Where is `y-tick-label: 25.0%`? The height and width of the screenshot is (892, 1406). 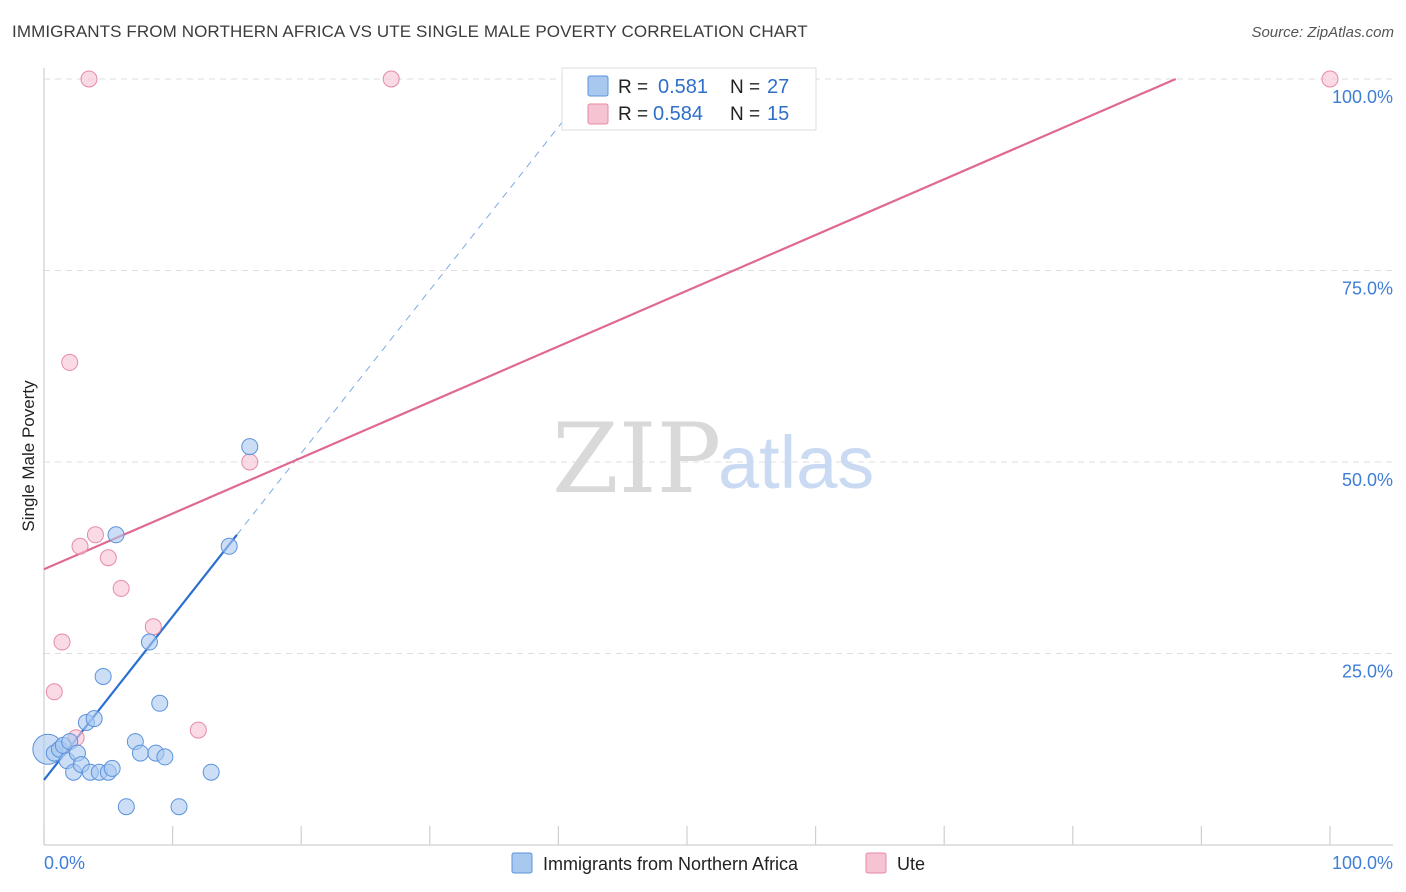 y-tick-label: 25.0% is located at coordinates (1367, 672).